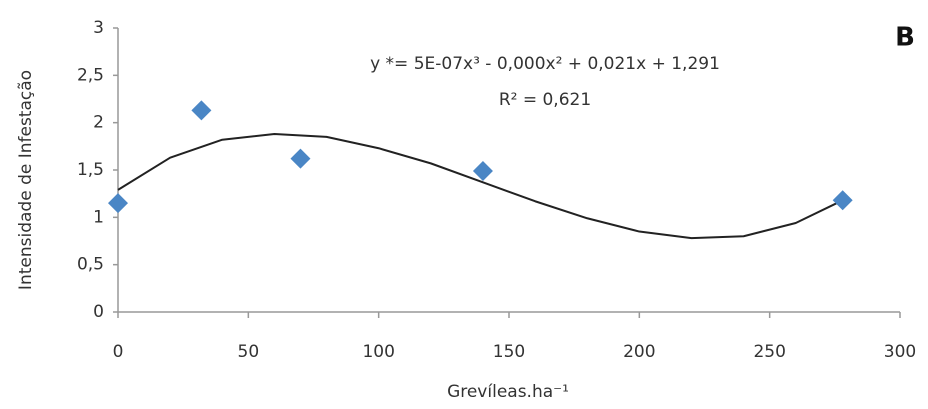 This screenshot has width=928, height=409. Describe the element at coordinates (249, 352) in the screenshot. I see `x-tick-label: 50` at that location.